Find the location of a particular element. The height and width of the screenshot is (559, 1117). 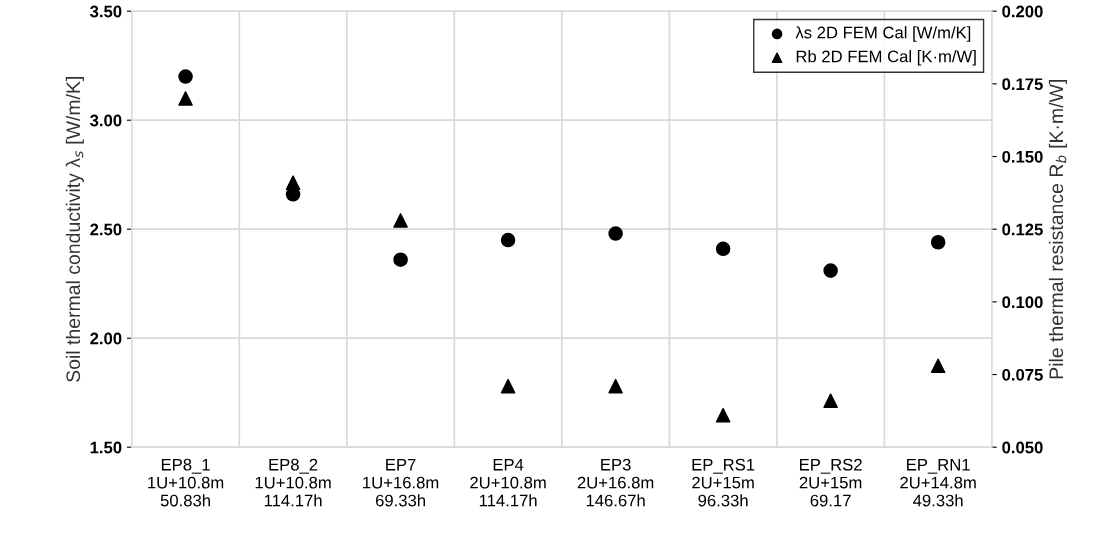

y2-tick-label: 0.175 is located at coordinates (1022, 84).